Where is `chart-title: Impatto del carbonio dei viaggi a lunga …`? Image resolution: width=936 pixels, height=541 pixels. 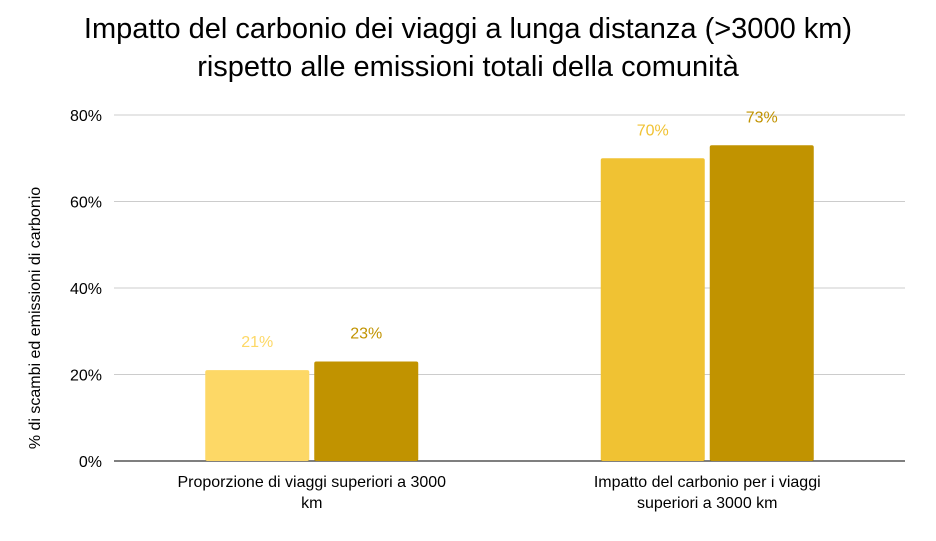
chart-title: Impatto del carbonio dei viaggi a lunga … is located at coordinates (468, 48).